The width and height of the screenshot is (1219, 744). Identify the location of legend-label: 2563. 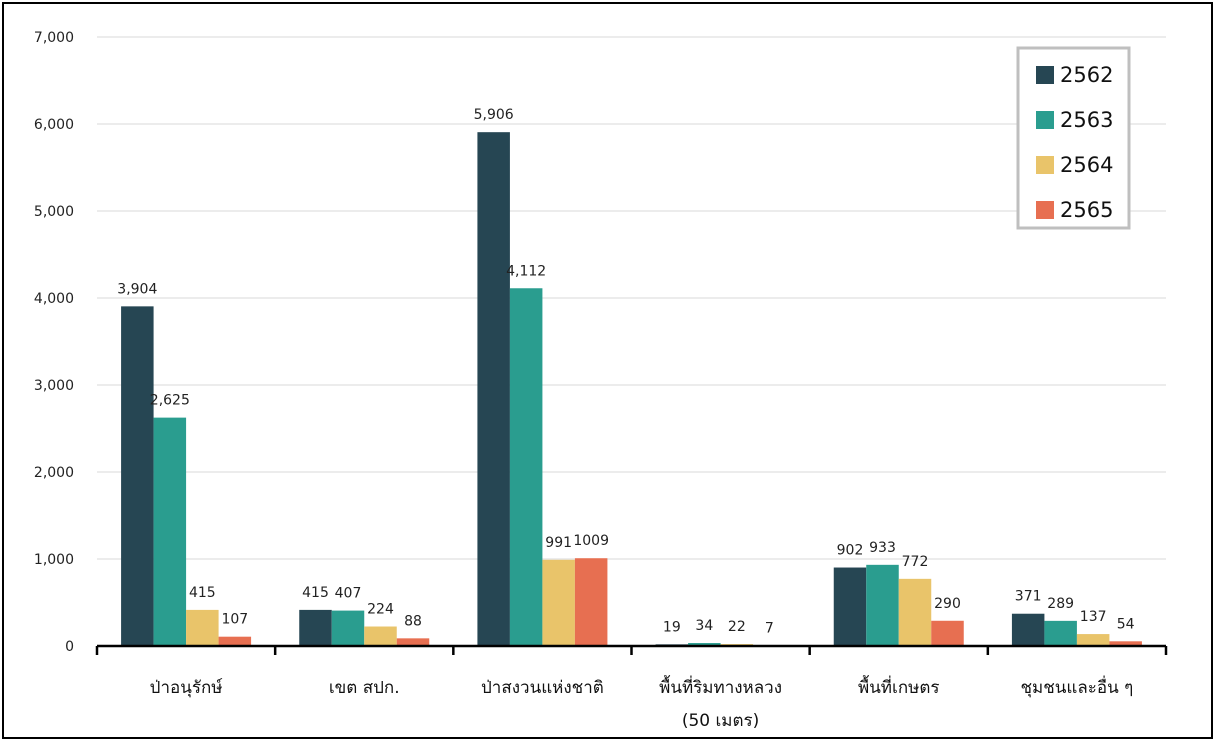
(1086, 120).